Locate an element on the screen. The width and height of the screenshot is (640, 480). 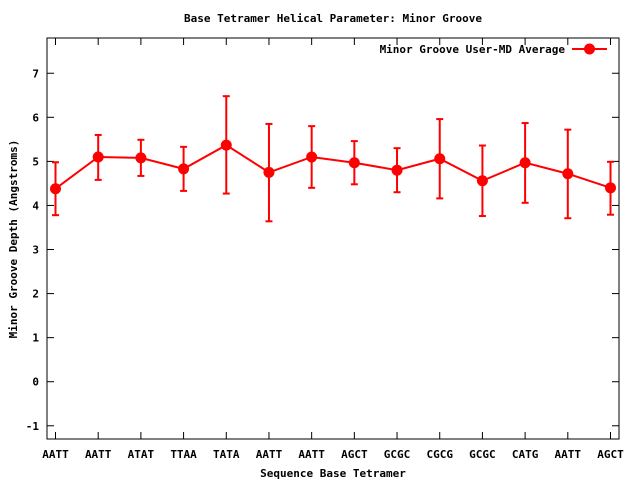
y-tick-label: 7 is located at coordinates (35, 73).